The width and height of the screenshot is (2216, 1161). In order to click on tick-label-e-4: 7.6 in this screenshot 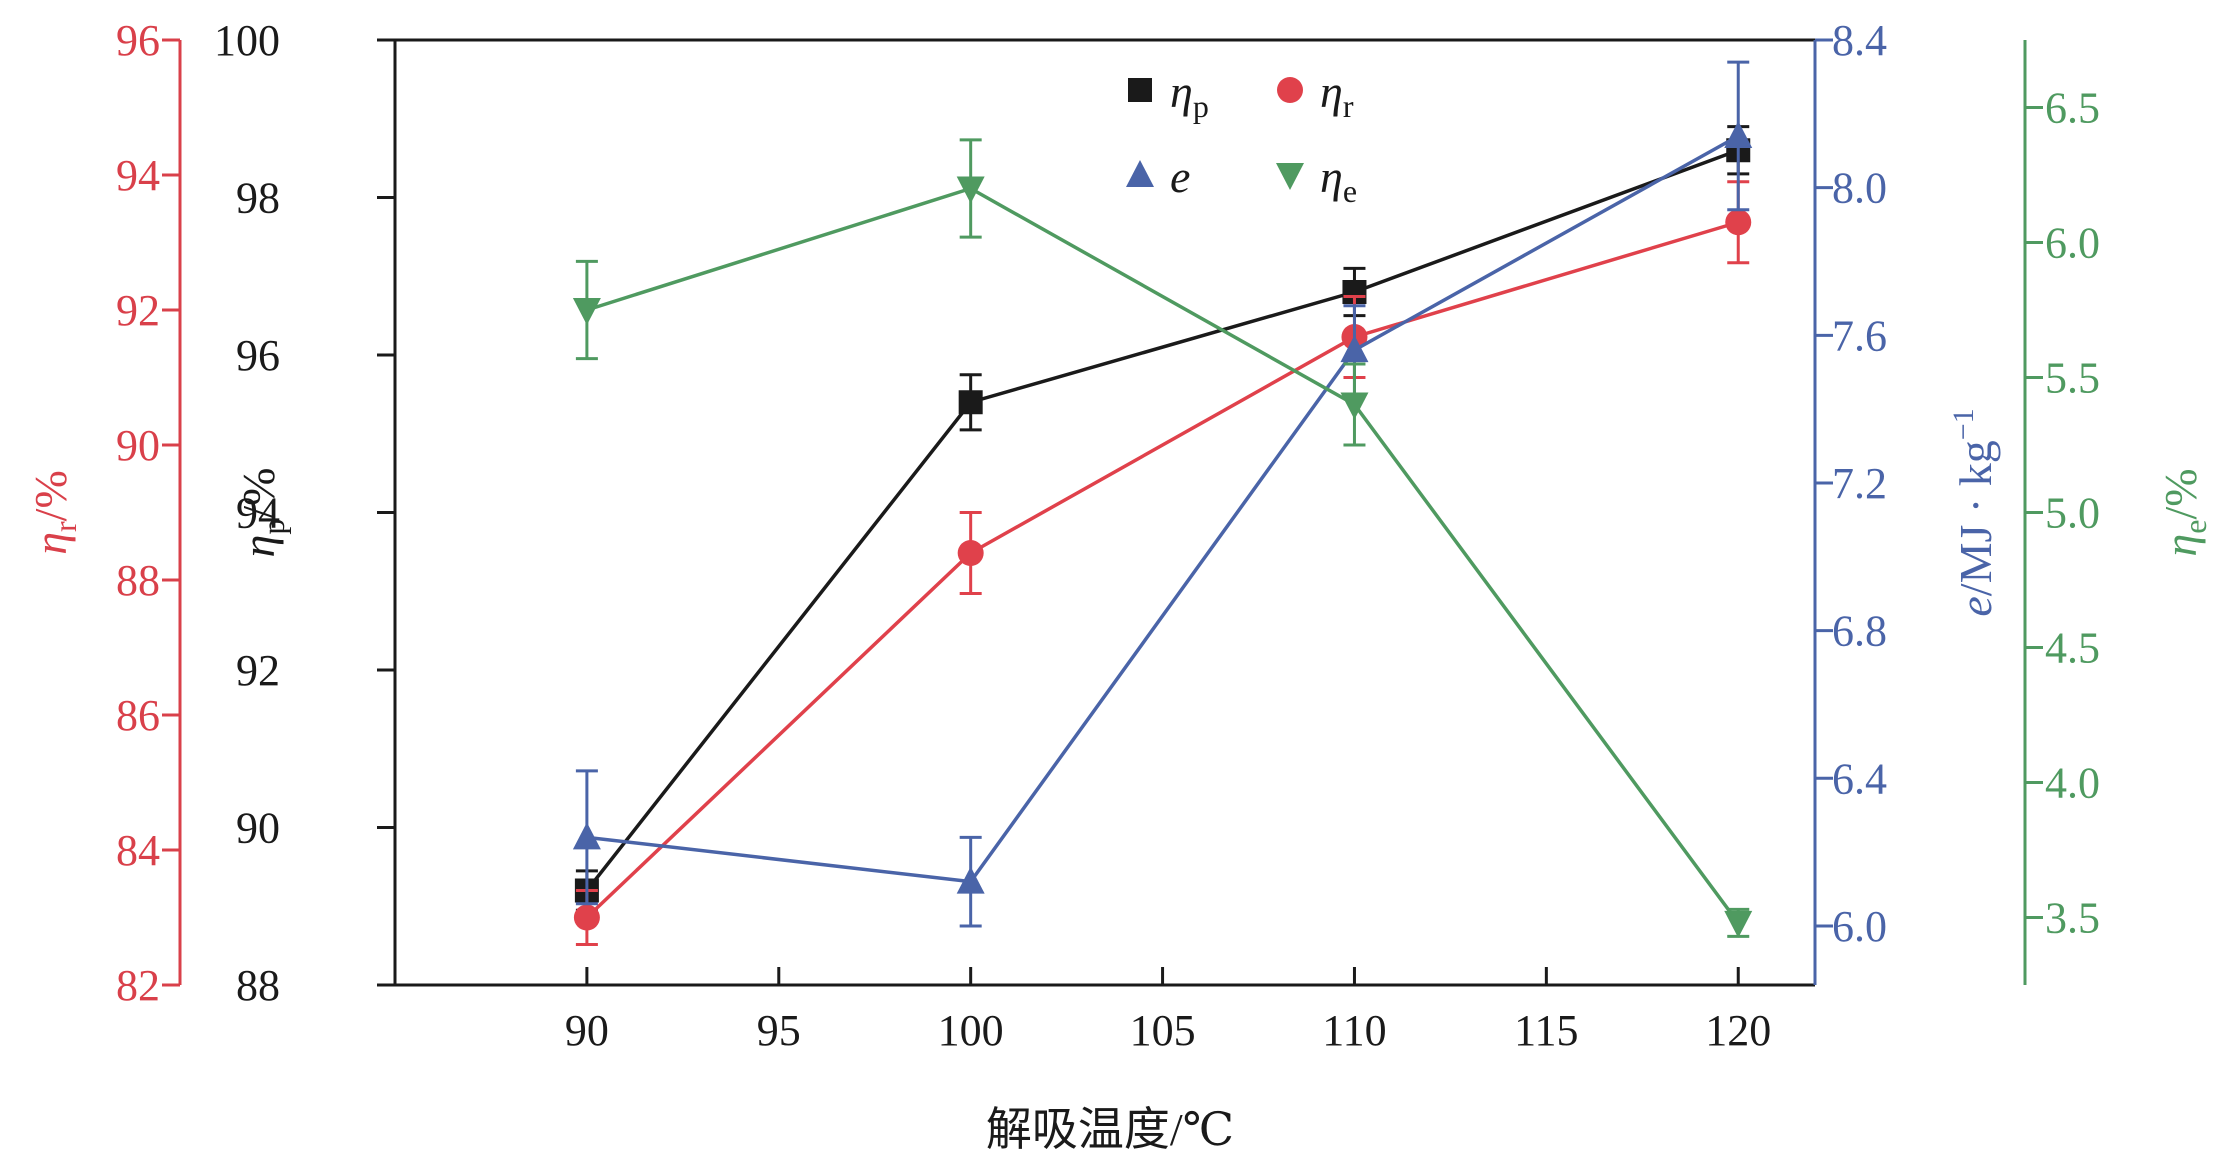, I will do `click(1859, 335)`.